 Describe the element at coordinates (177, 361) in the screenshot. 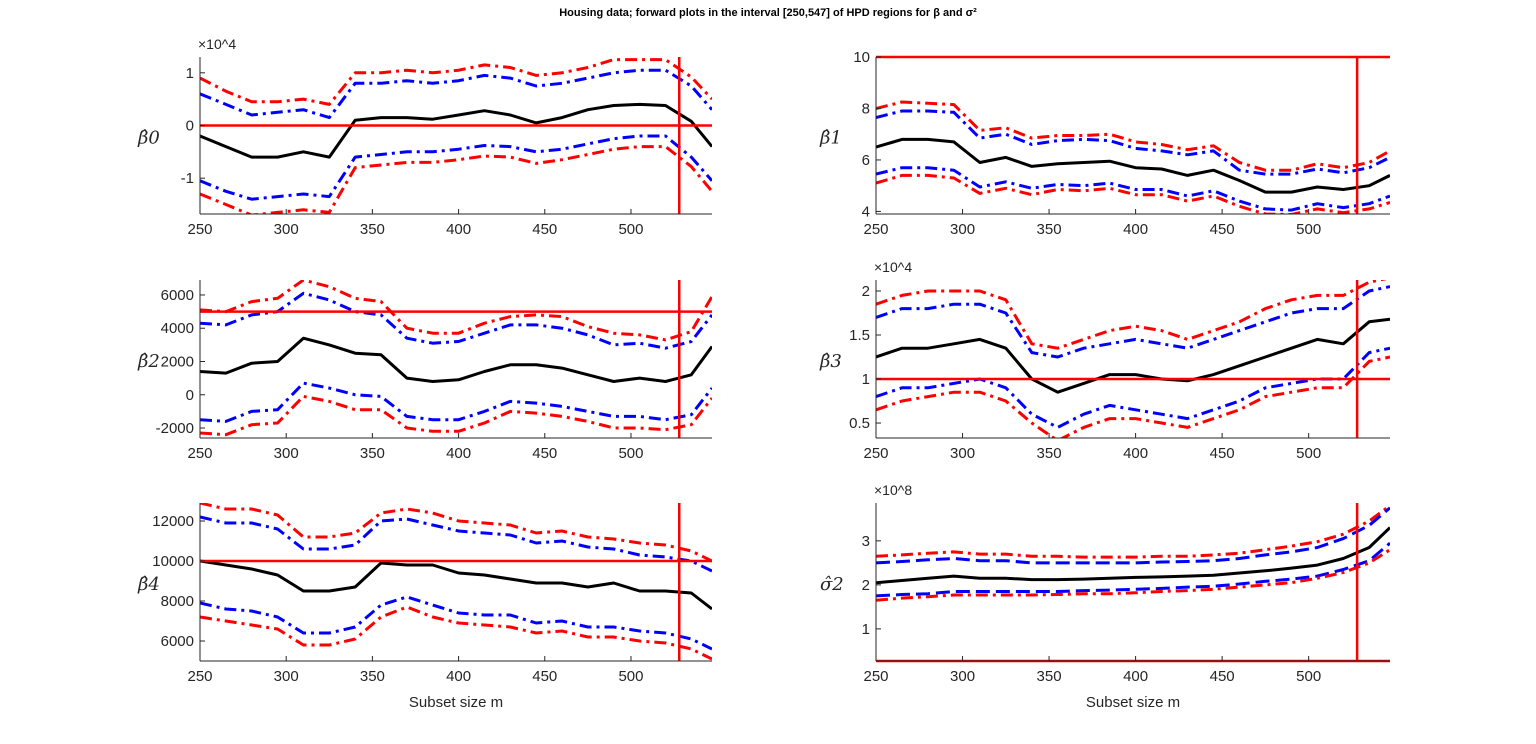

I see `y-tick-label: 2000` at that location.